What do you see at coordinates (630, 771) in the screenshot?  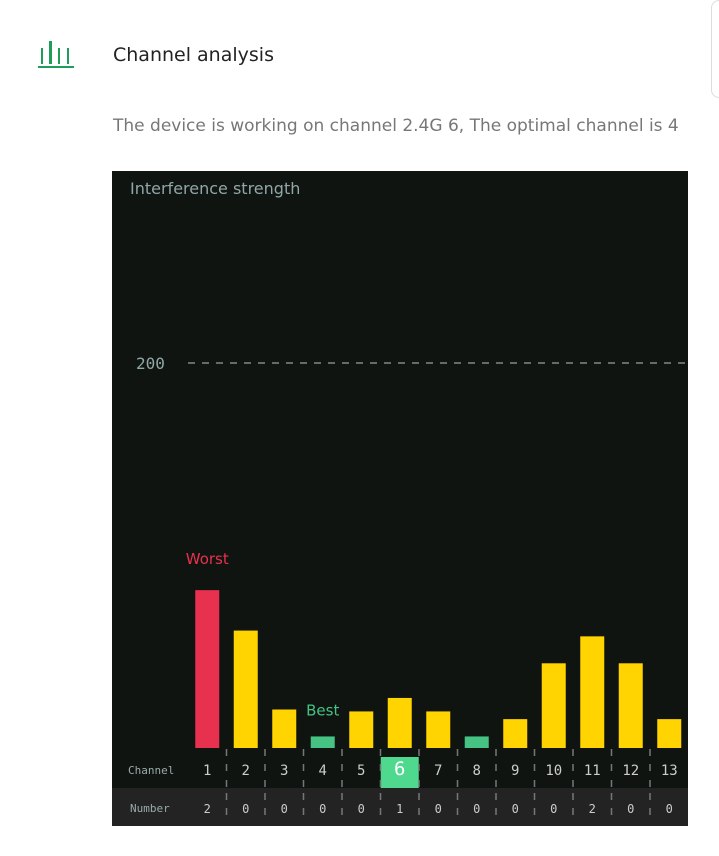 I see `channel-label-12: 12` at bounding box center [630, 771].